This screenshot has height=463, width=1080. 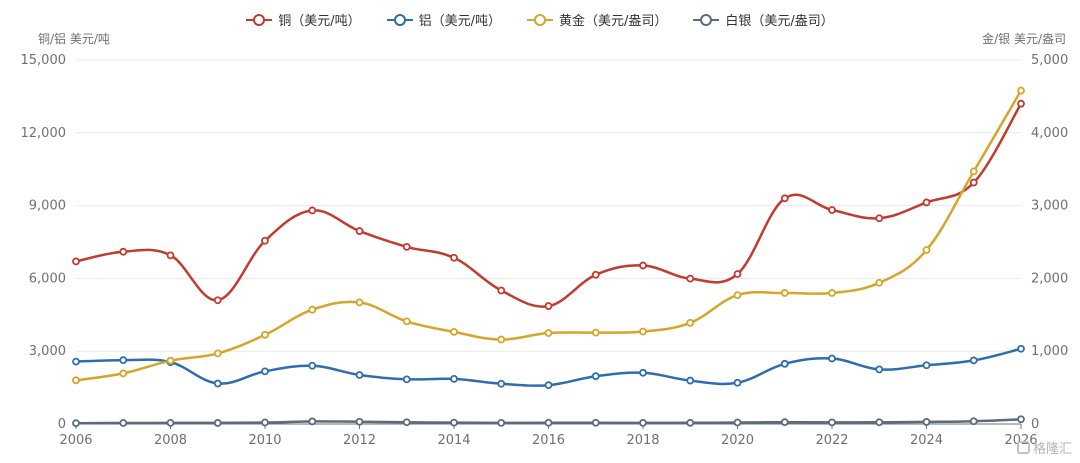 I want to click on watermark-text: 格隆汇, so click(x=1052, y=449).